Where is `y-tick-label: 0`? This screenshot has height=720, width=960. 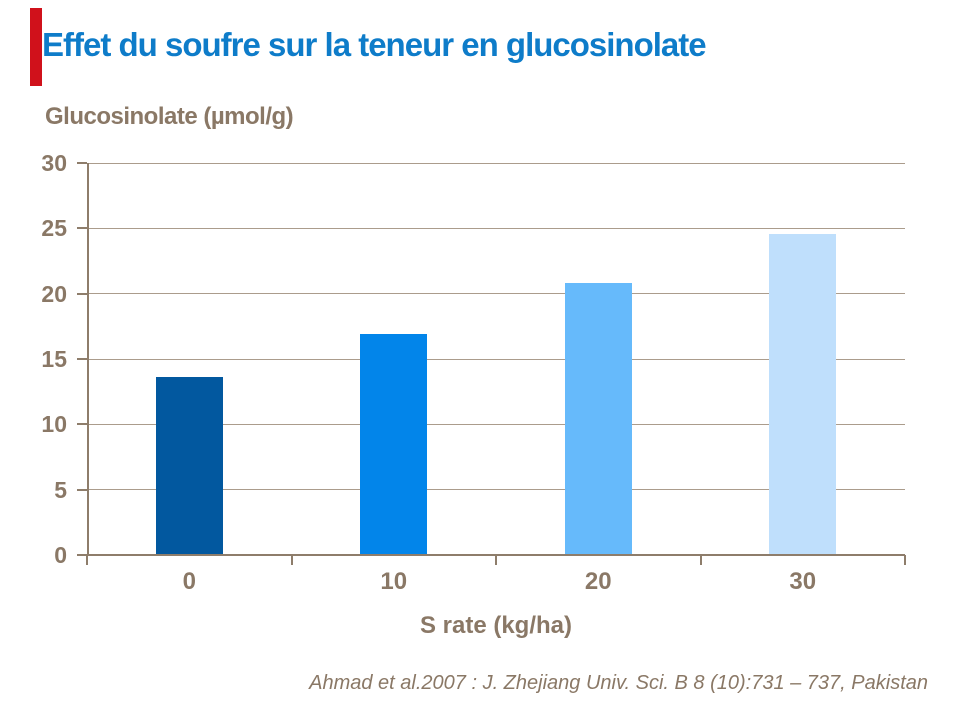 y-tick-label: 0 is located at coordinates (60, 555).